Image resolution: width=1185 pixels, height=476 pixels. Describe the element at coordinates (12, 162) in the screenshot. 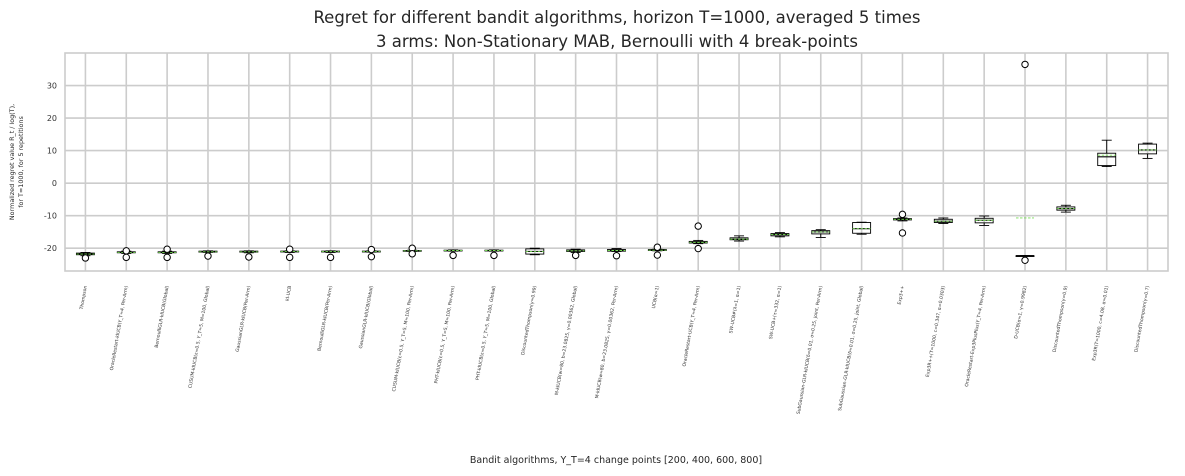

I see `y-axis-label-line1: Normalized regret value R_t / log(T),` at that location.